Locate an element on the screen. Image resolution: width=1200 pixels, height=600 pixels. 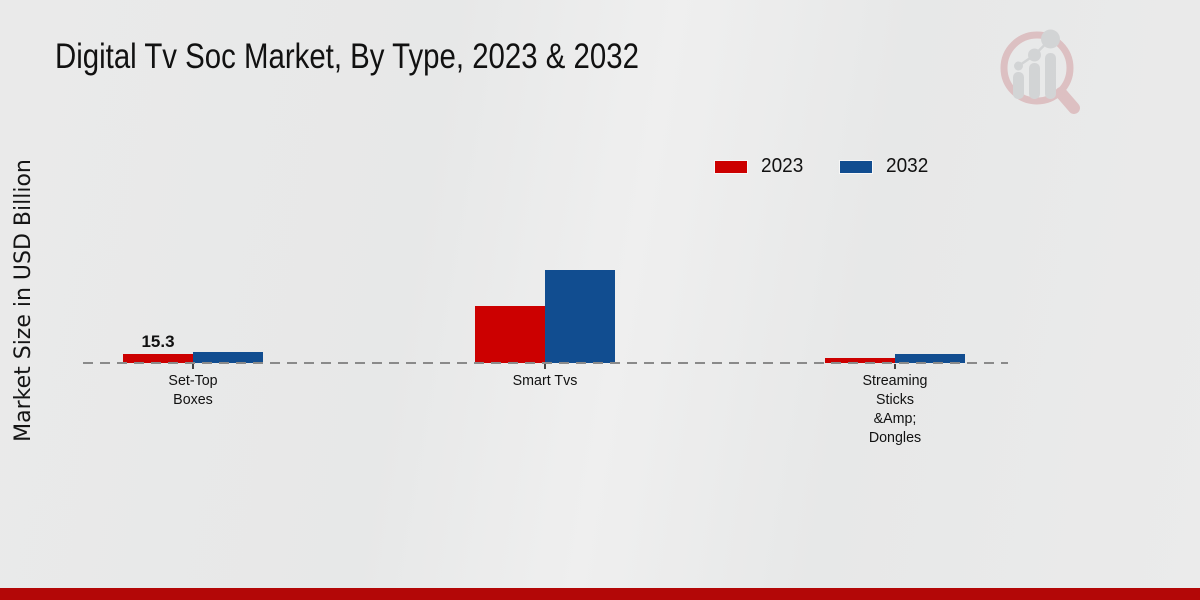
legend-label-2032: 2032 is located at coordinates (906, 166).